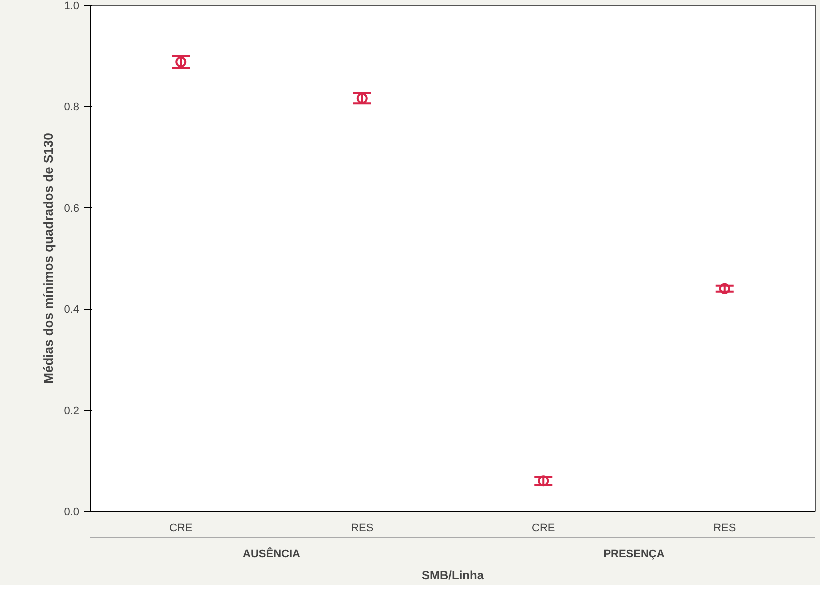 The height and width of the screenshot is (595, 830). I want to click on y-tick-label: 0.4, so click(72, 310).